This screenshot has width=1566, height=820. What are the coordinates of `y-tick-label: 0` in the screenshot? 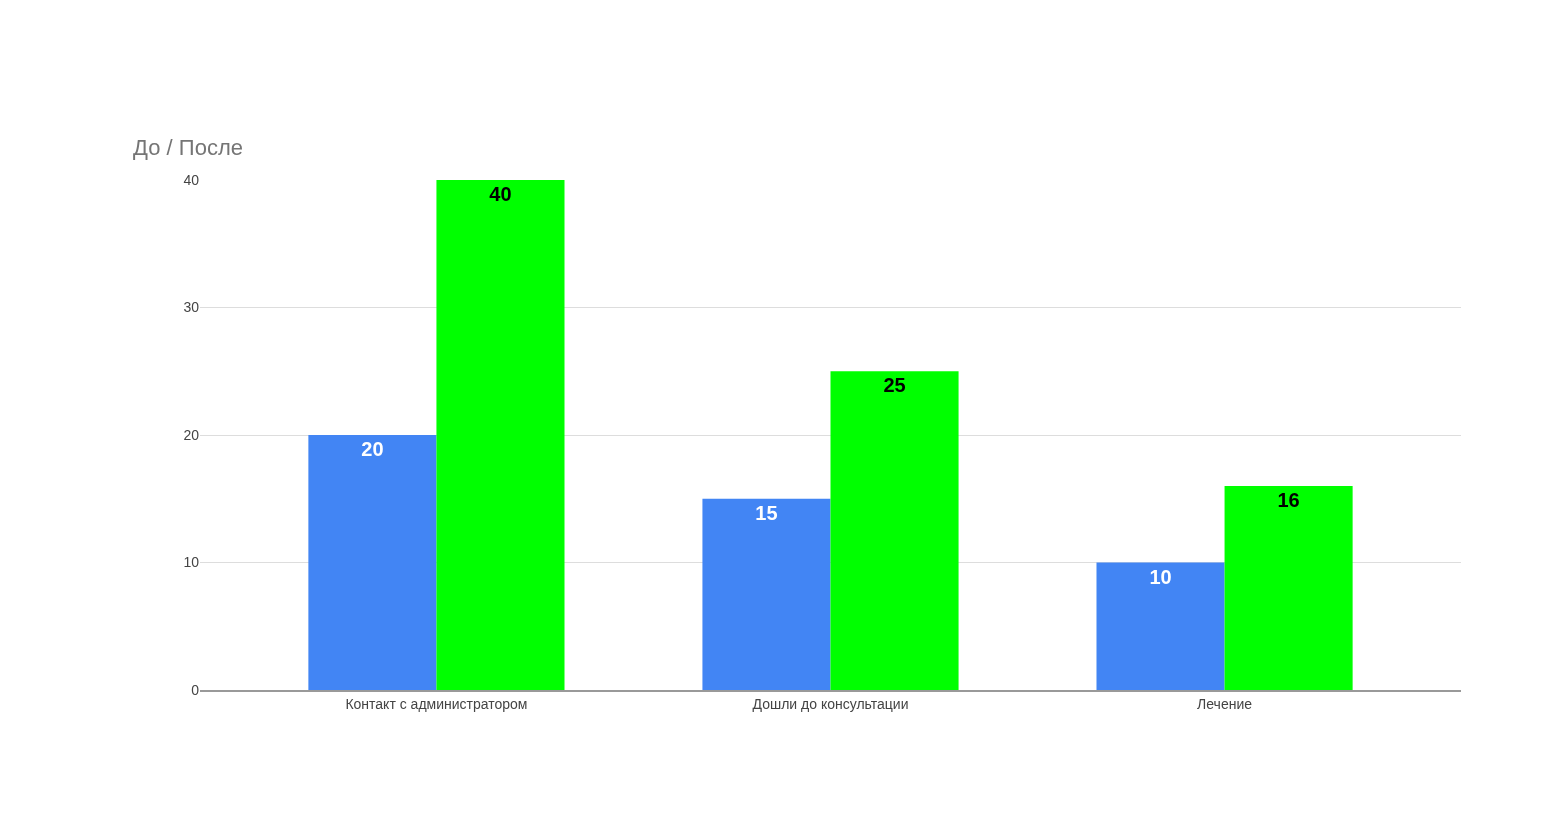 It's located at (195, 689).